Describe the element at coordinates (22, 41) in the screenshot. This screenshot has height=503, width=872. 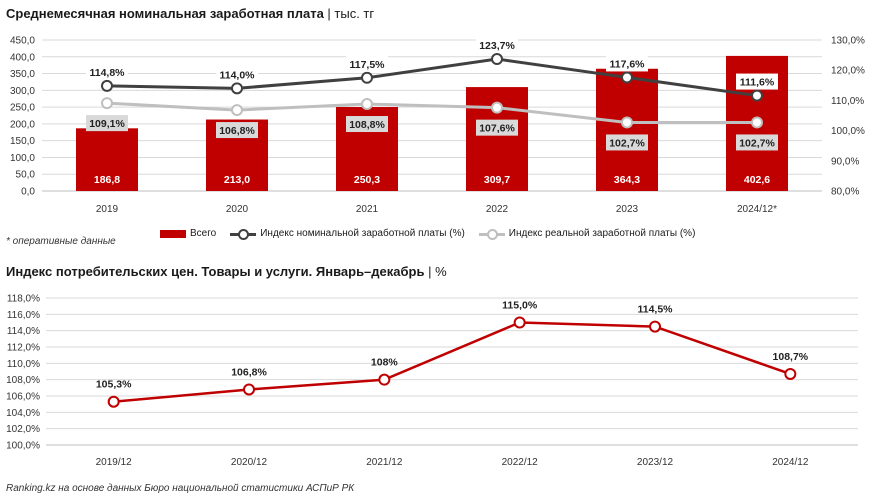
I see `y-tick-label: 450,0` at that location.